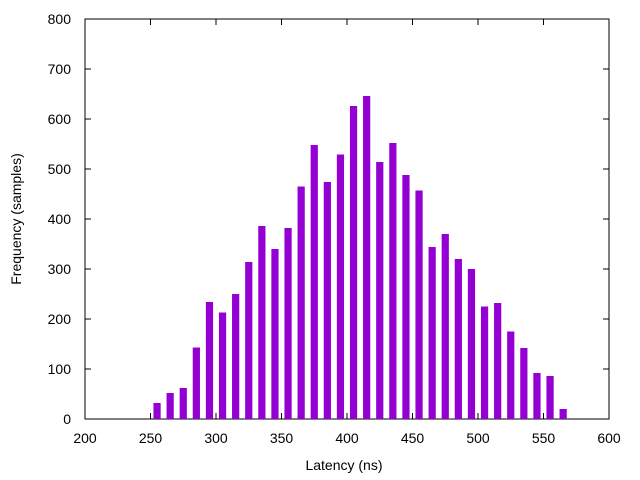 This screenshot has width=640, height=480. I want to click on bar-315ns, so click(236, 356).